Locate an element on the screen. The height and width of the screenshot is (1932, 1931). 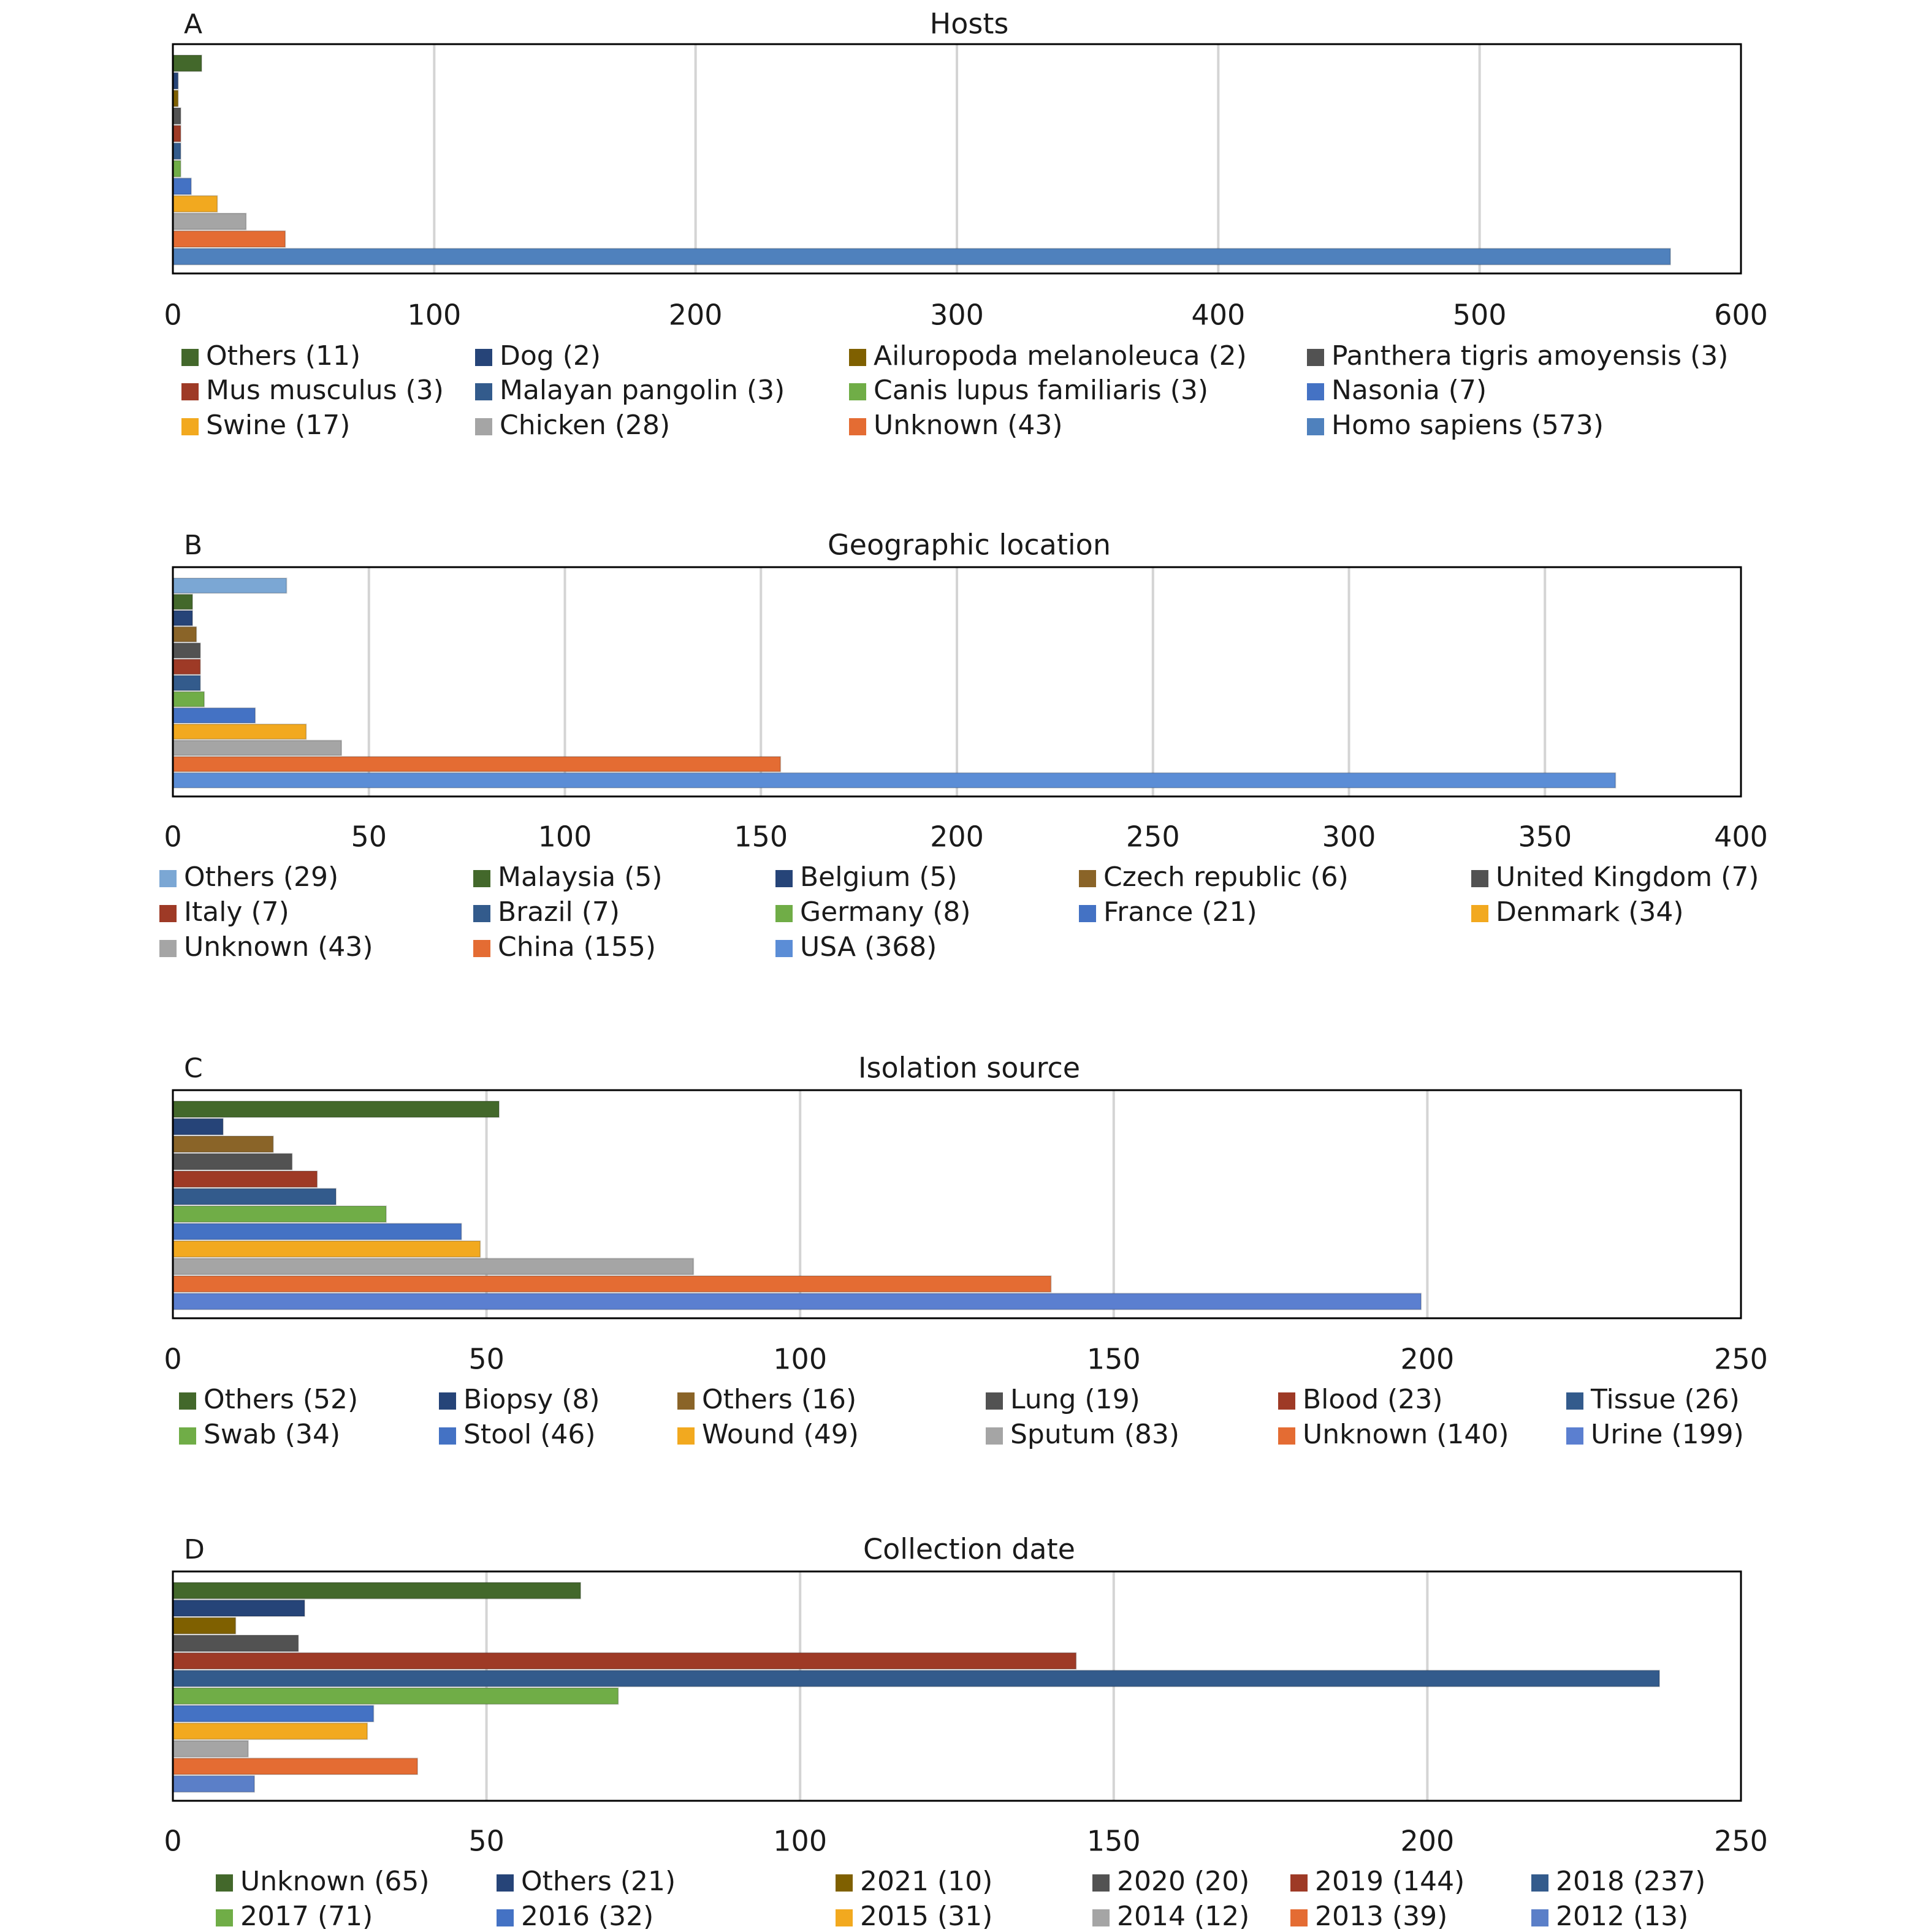
legend-label: Mus musculus (3) is located at coordinates (325, 390).